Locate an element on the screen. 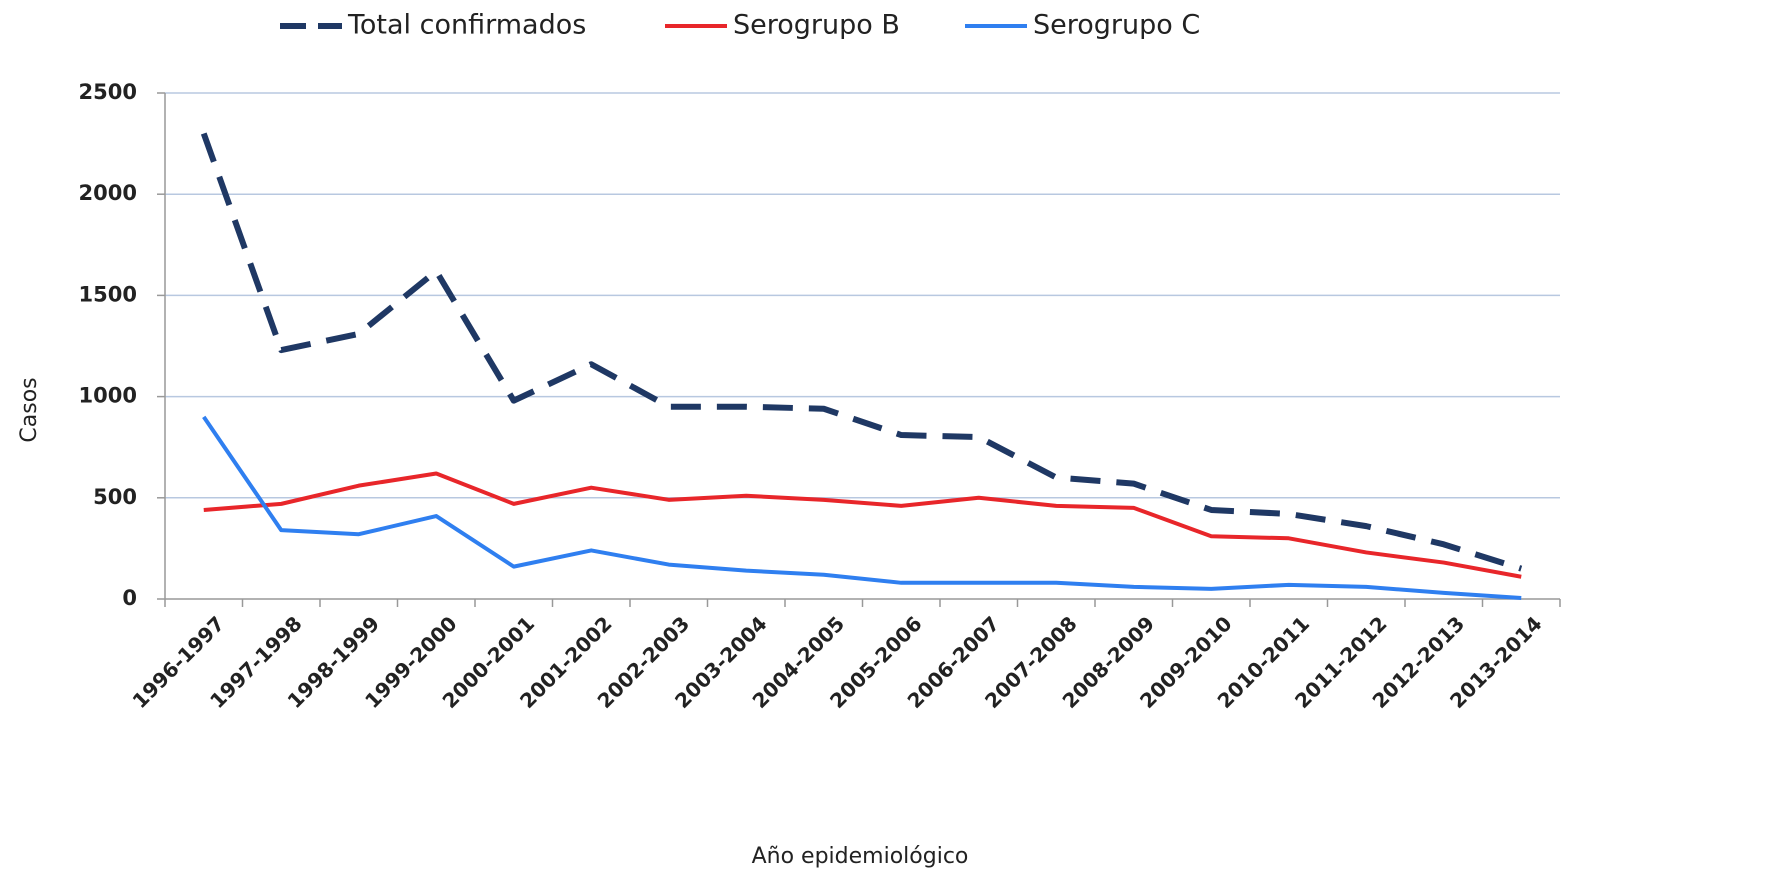  y-axis-label: Casos is located at coordinates (29, 409).